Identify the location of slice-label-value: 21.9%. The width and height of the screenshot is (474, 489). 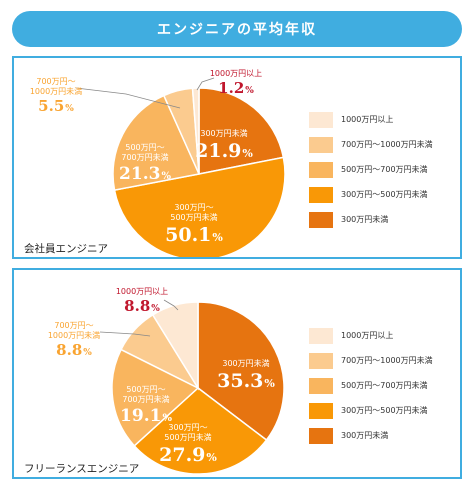
(224, 151).